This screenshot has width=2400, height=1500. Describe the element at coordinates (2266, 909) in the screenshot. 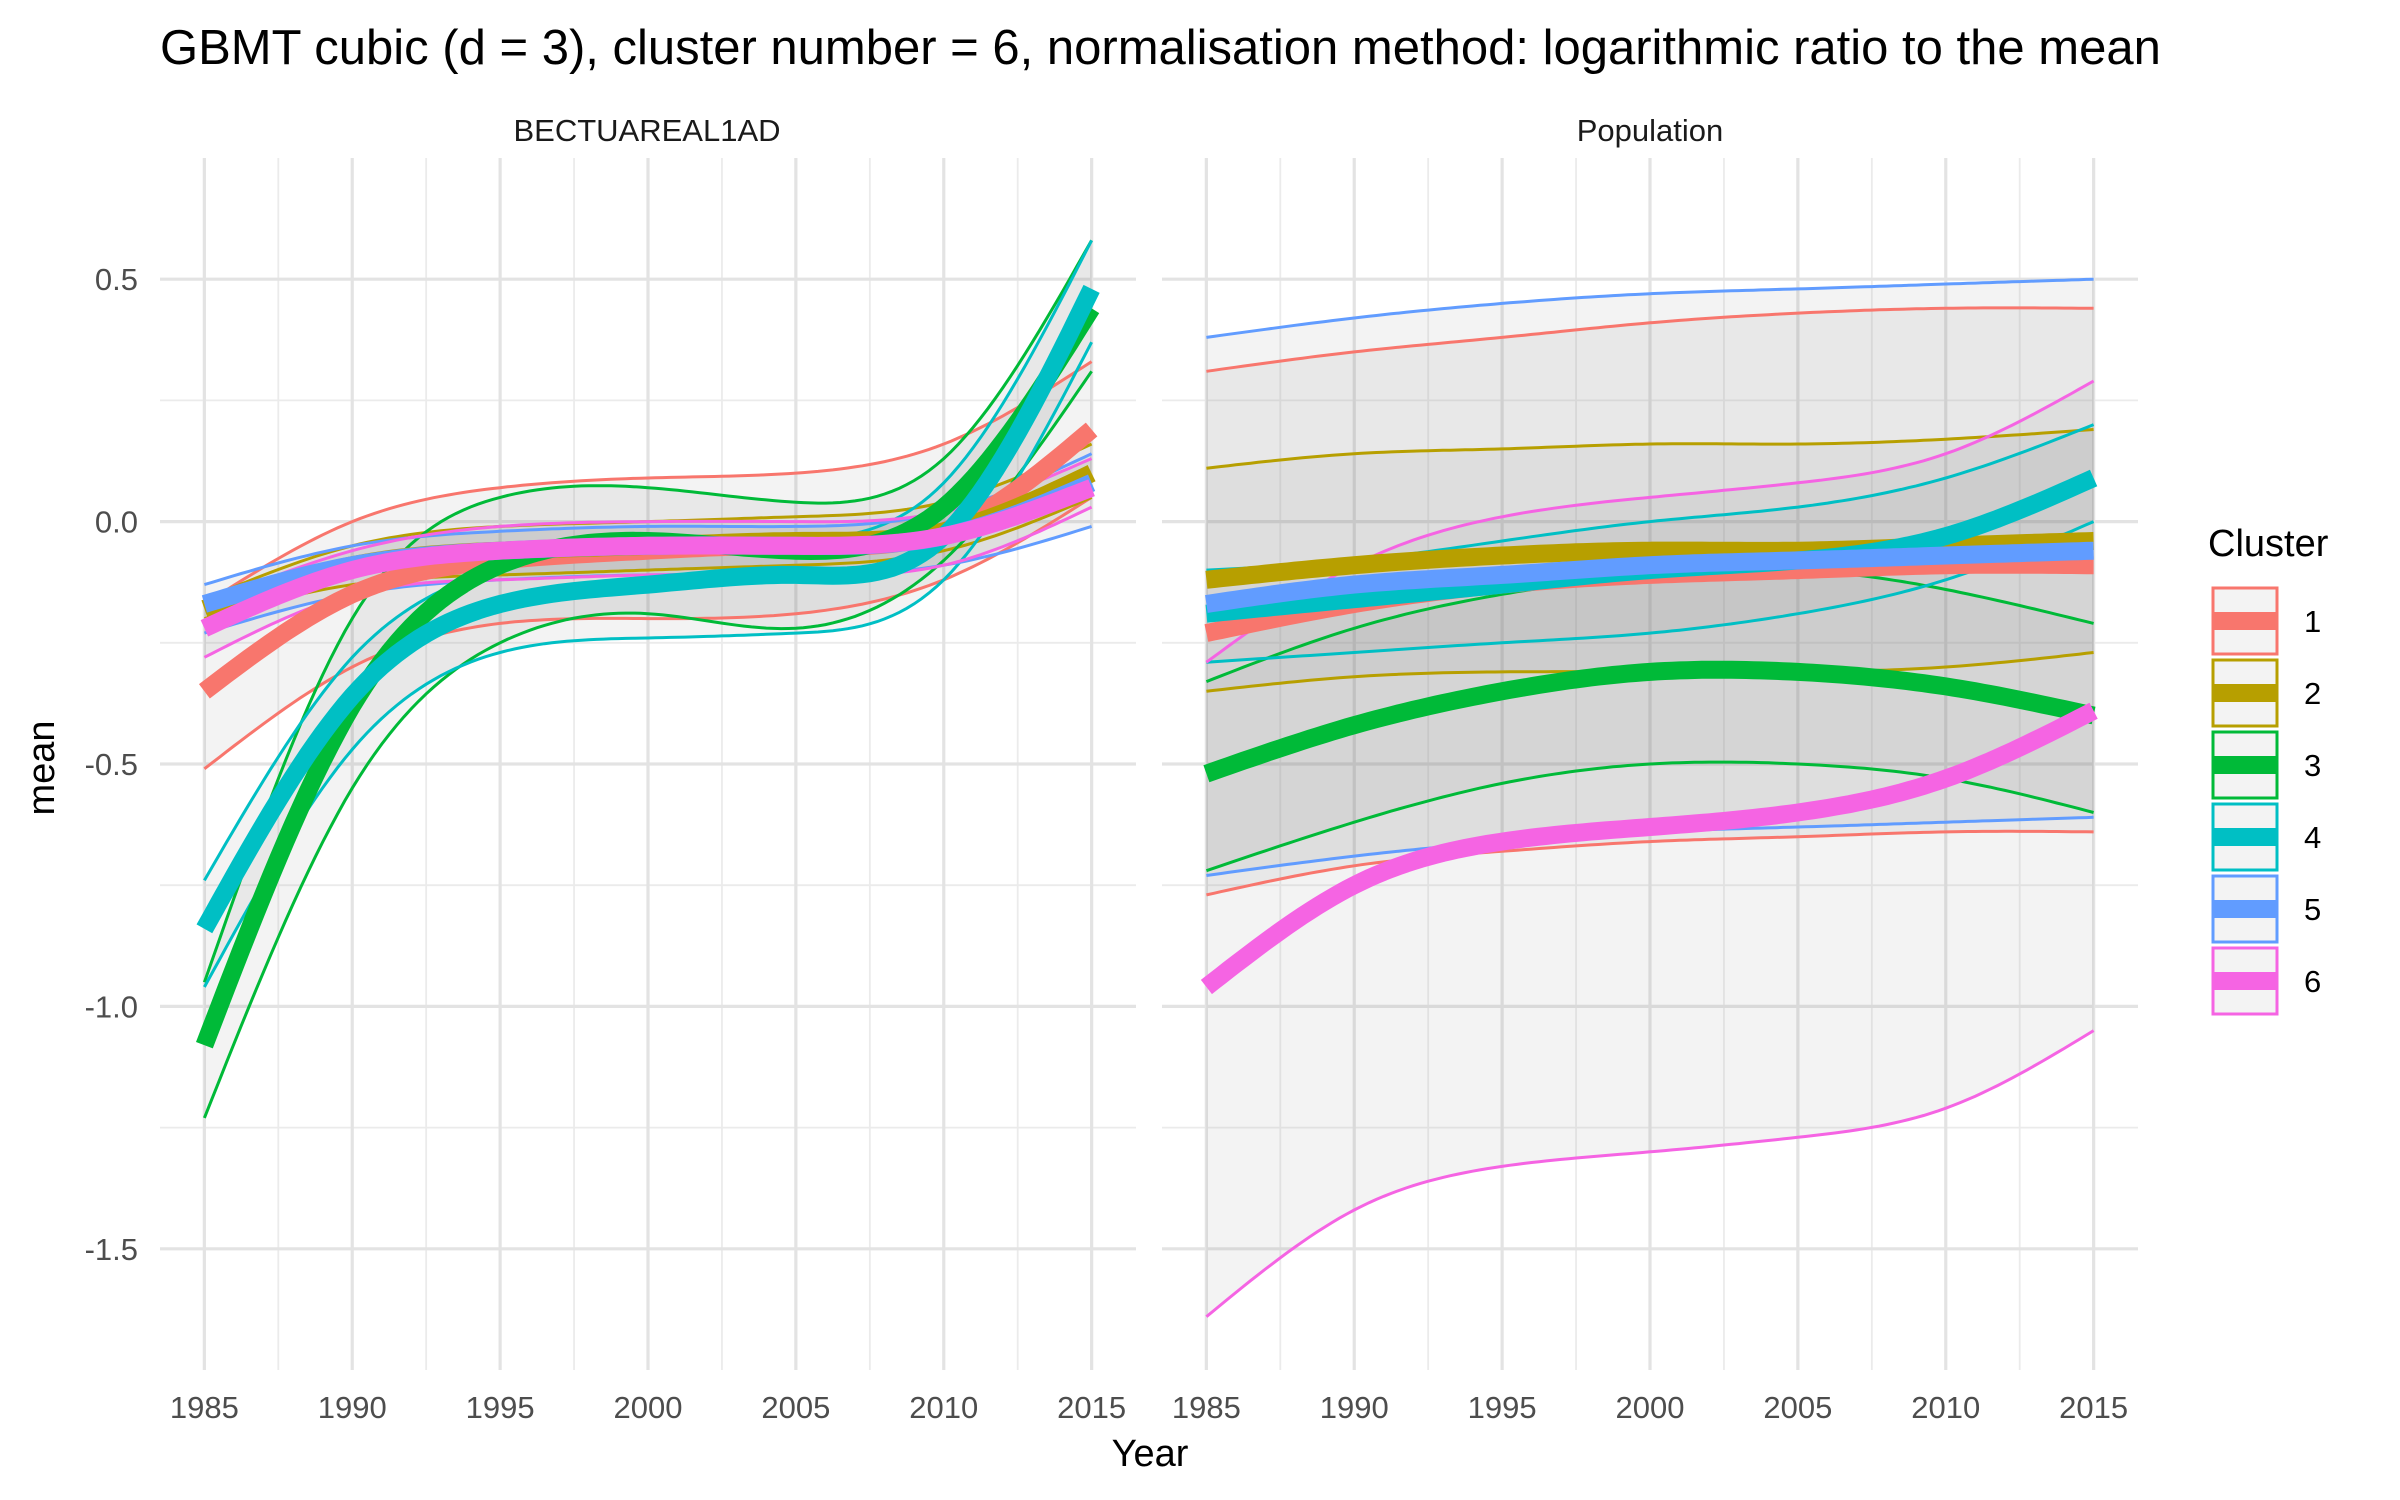

I see `legend-item-5: 5` at that location.